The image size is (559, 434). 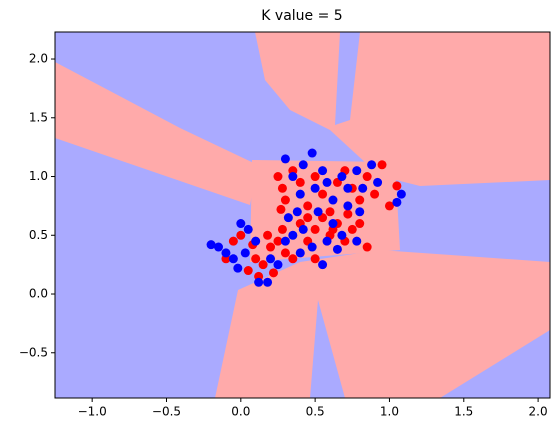 I want to click on y-tick-label: 1.0, so click(x=38, y=176).